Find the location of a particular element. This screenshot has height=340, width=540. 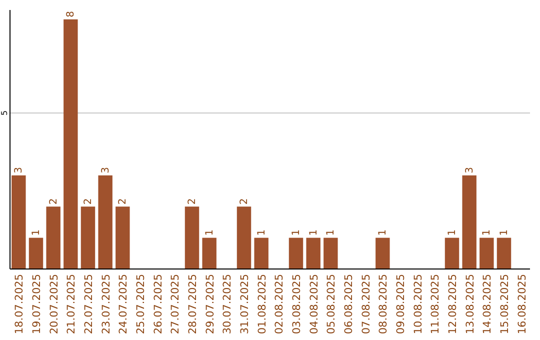

x-tick-label: 24.07.2025 is located at coordinates (124, 304).